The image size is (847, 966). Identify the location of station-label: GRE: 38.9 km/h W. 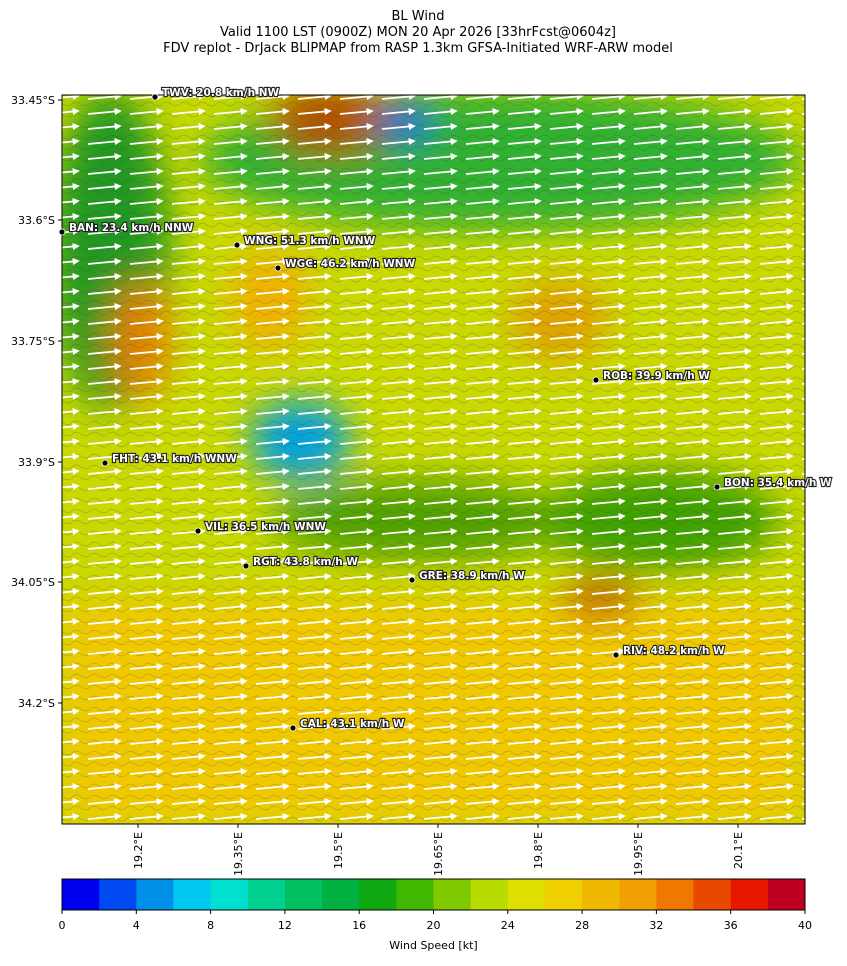
(472, 576).